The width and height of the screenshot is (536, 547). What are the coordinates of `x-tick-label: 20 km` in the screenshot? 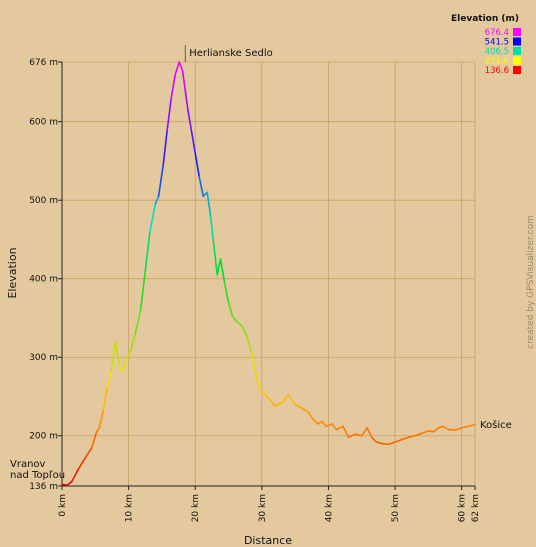 It's located at (196, 508).